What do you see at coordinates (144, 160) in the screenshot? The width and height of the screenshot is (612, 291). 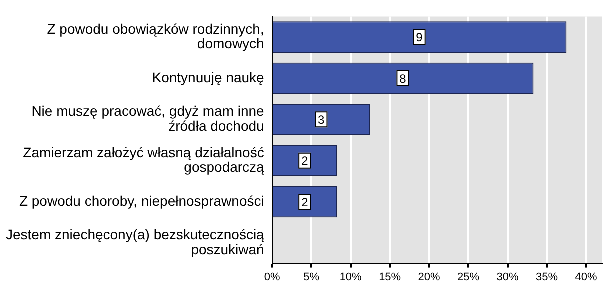 I see `y-tick-label: Zamierzam założyć własną działalność gospodarczą` at bounding box center [144, 160].